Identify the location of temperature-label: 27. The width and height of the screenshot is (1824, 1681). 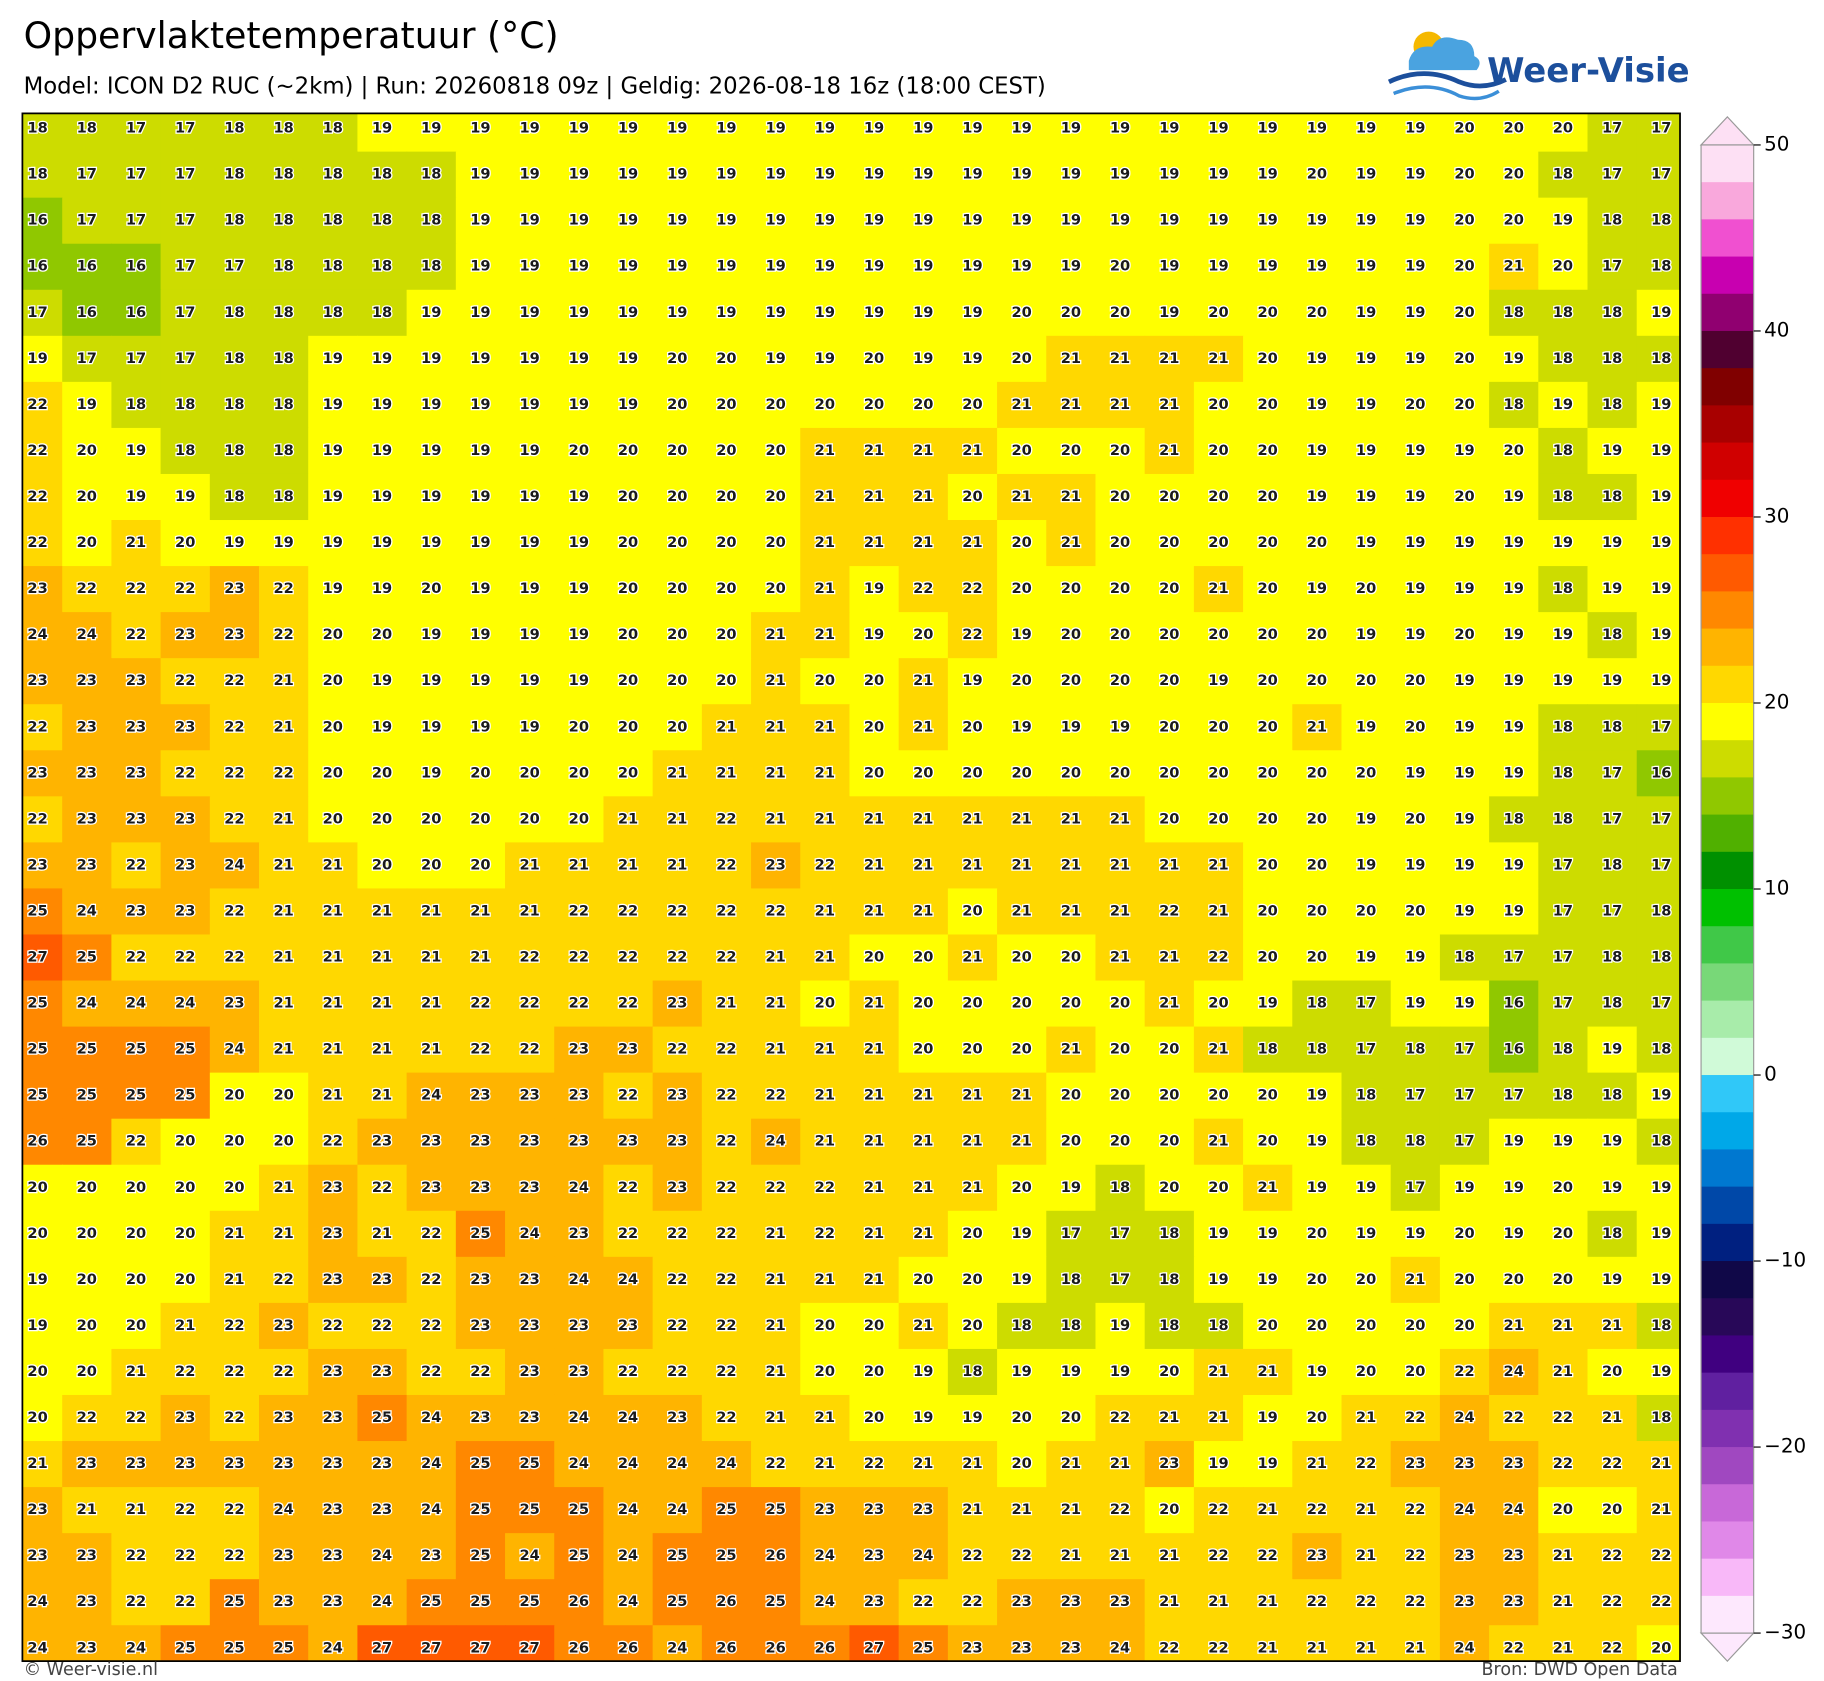
(529, 1647).